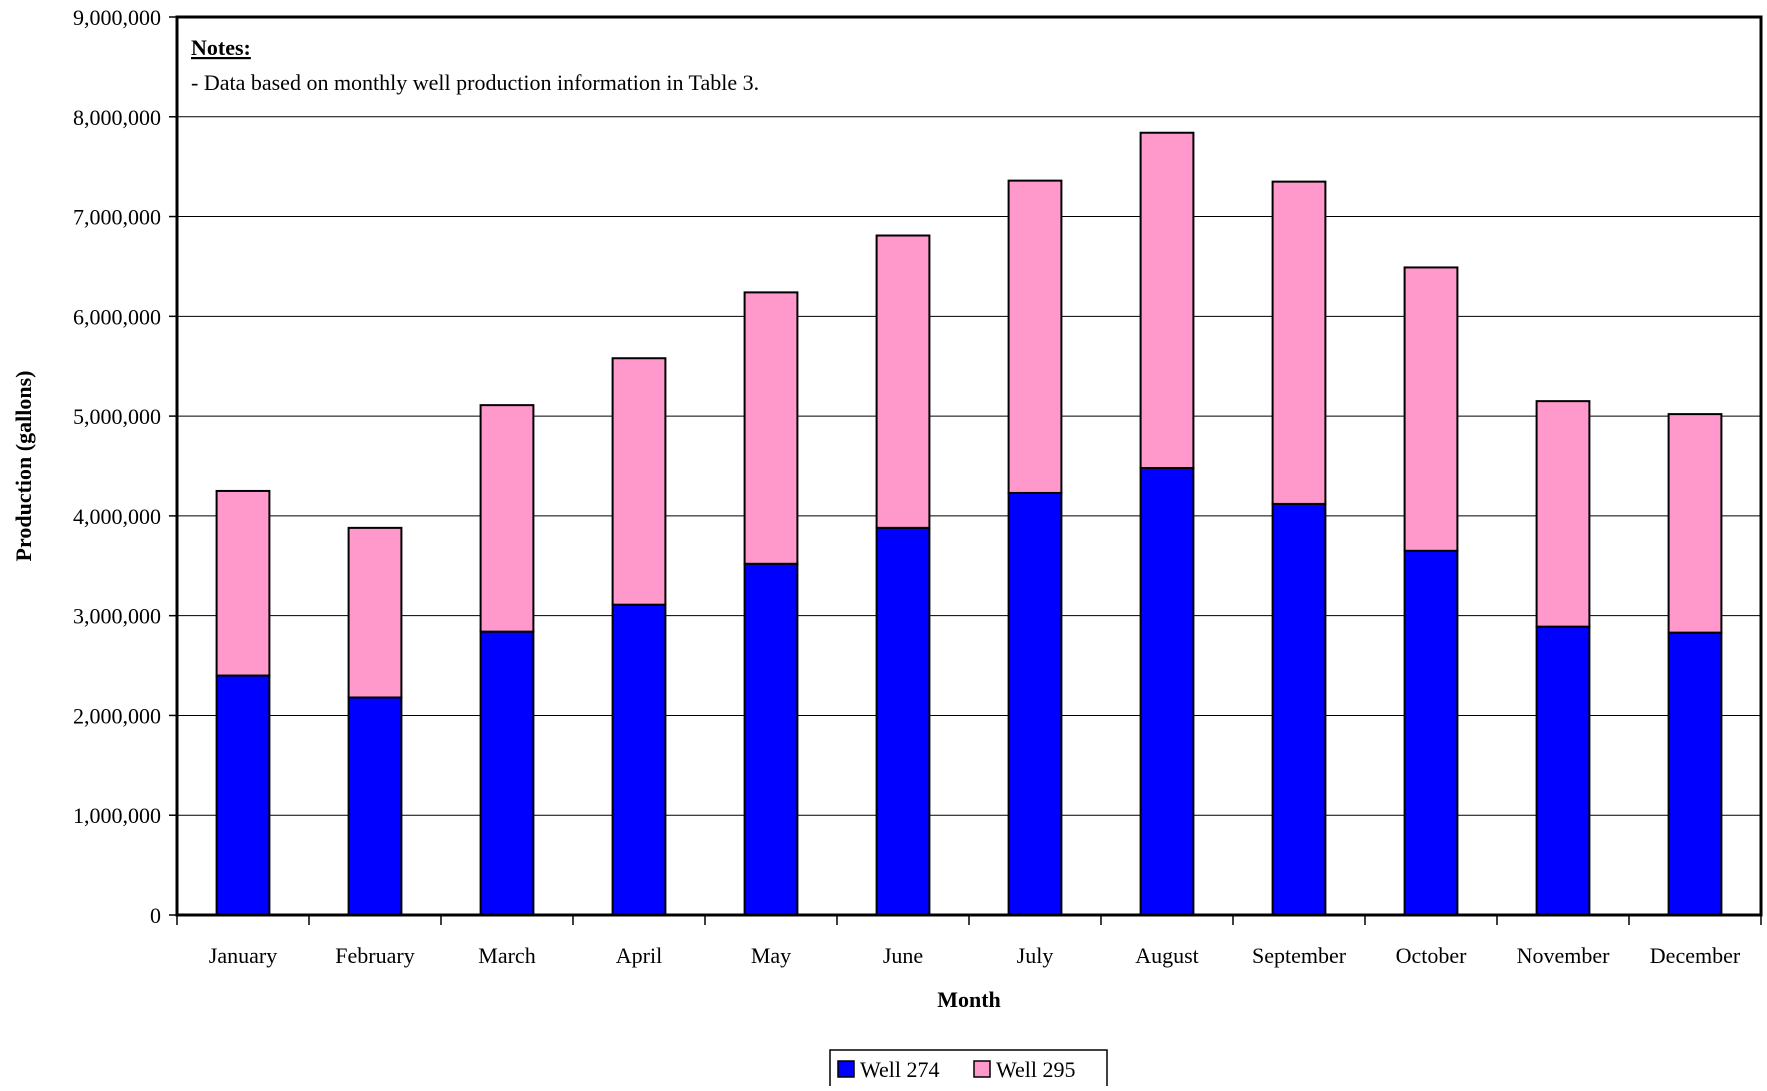 The image size is (1767, 1091). I want to click on x-tick-label: May, so click(771, 955).